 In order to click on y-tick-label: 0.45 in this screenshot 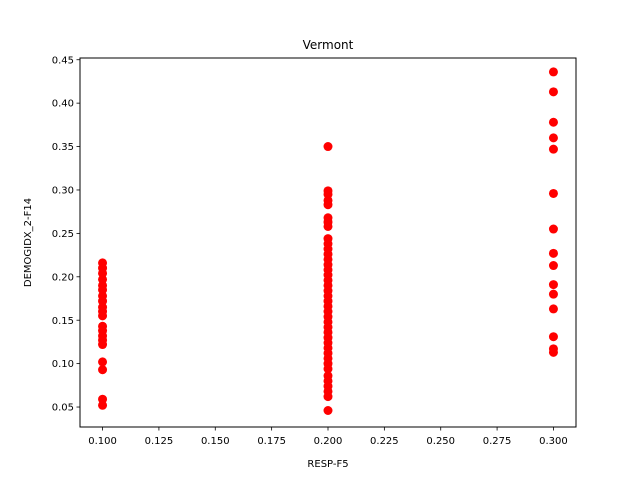, I will do `click(63, 60)`.